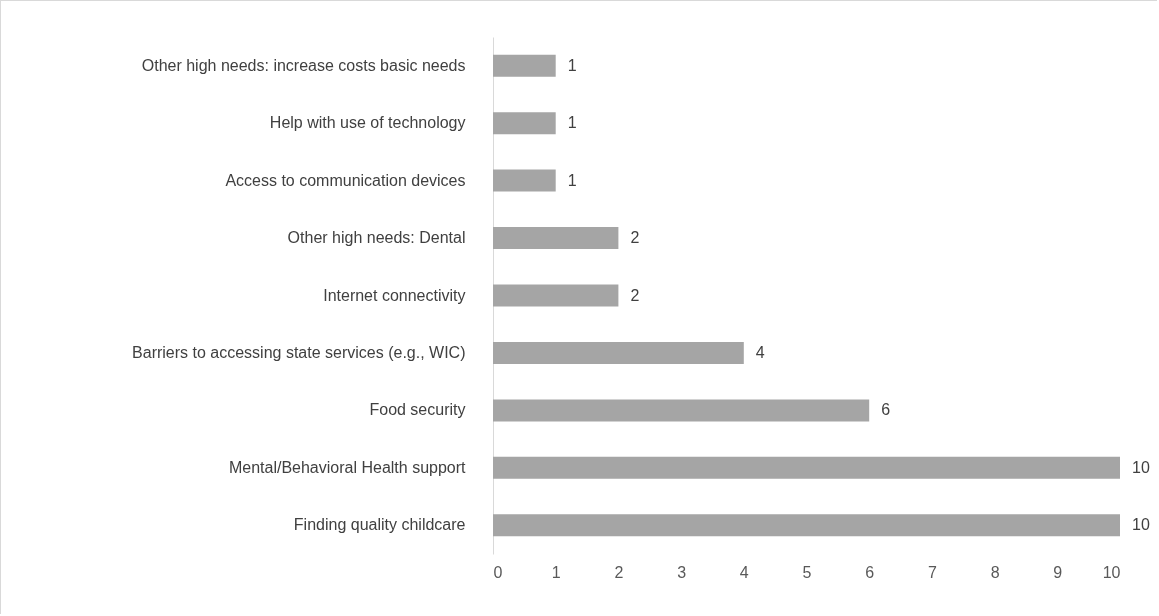 The height and width of the screenshot is (616, 1159). Describe the element at coordinates (367, 123) in the screenshot. I see `y-tick-label: Help with use of technology` at that location.